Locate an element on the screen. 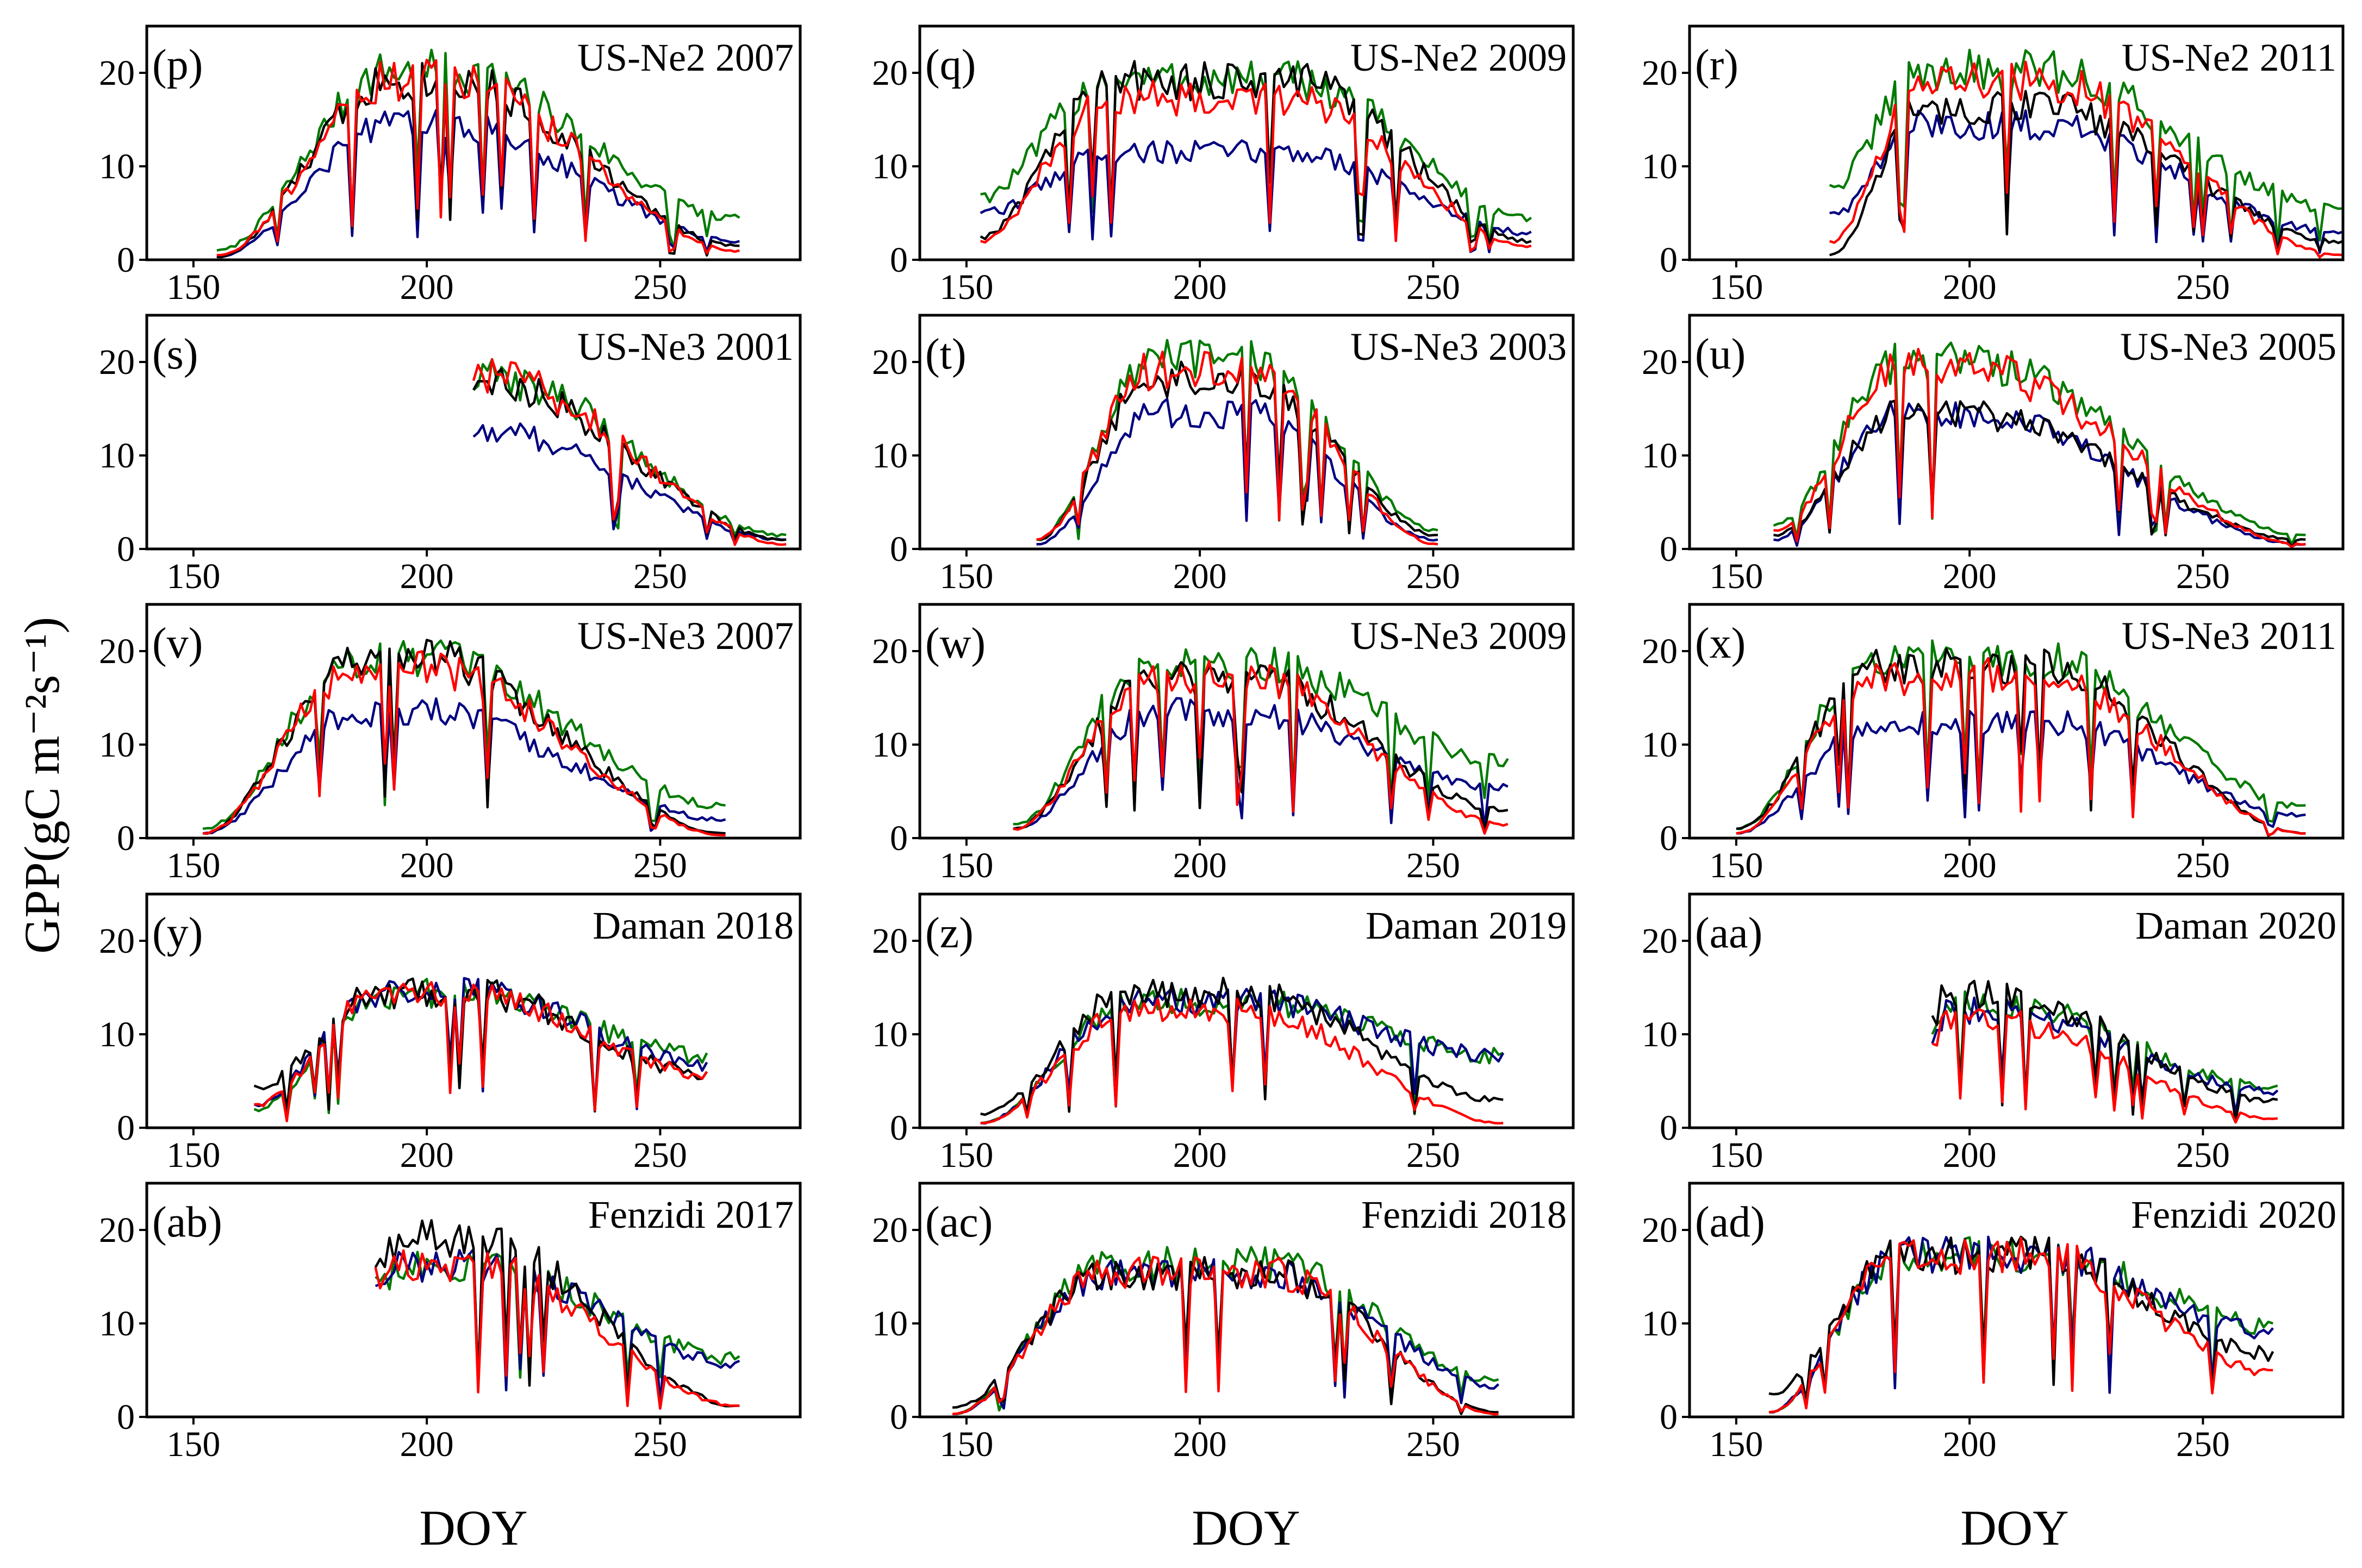  panel-15: 150 200 250 0 10 20 (ad) Fenzidi 2020 is located at coordinates (1993, 1323).